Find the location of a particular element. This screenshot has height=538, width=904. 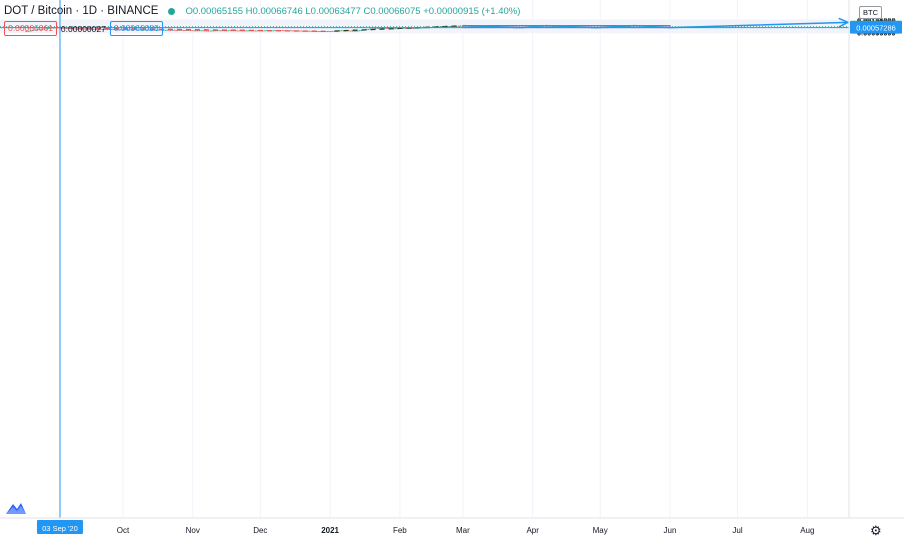

bid-price: 0.00066061 is located at coordinates (30, 28).